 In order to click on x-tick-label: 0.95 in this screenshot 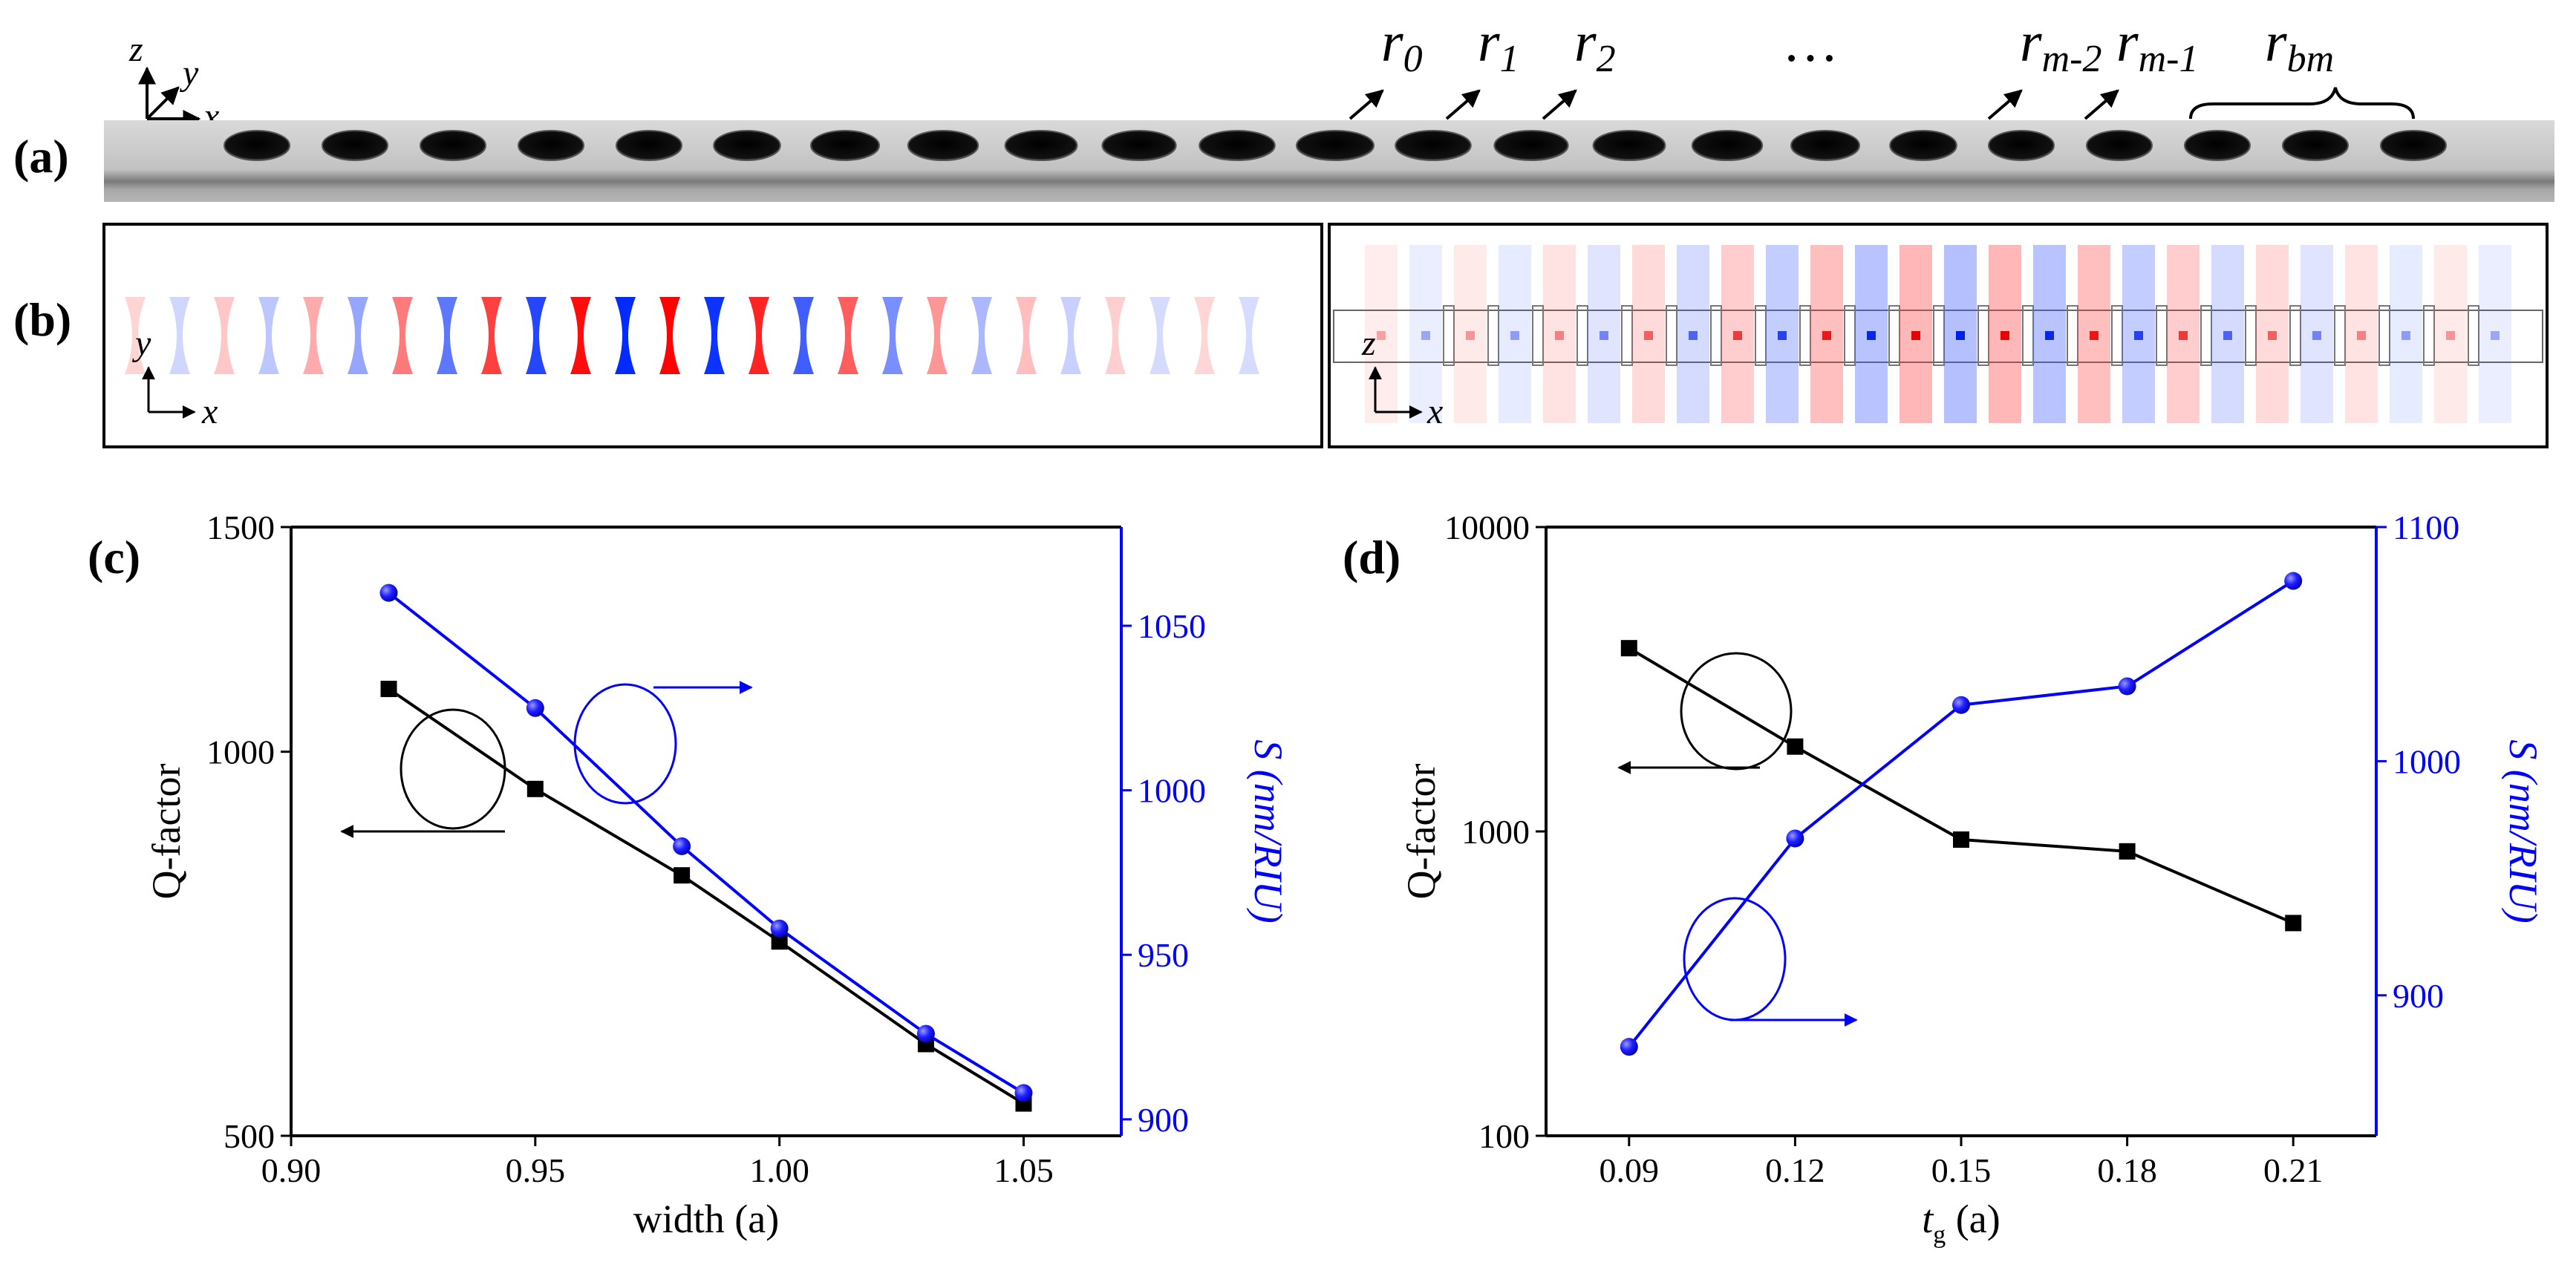, I will do `click(536, 1170)`.